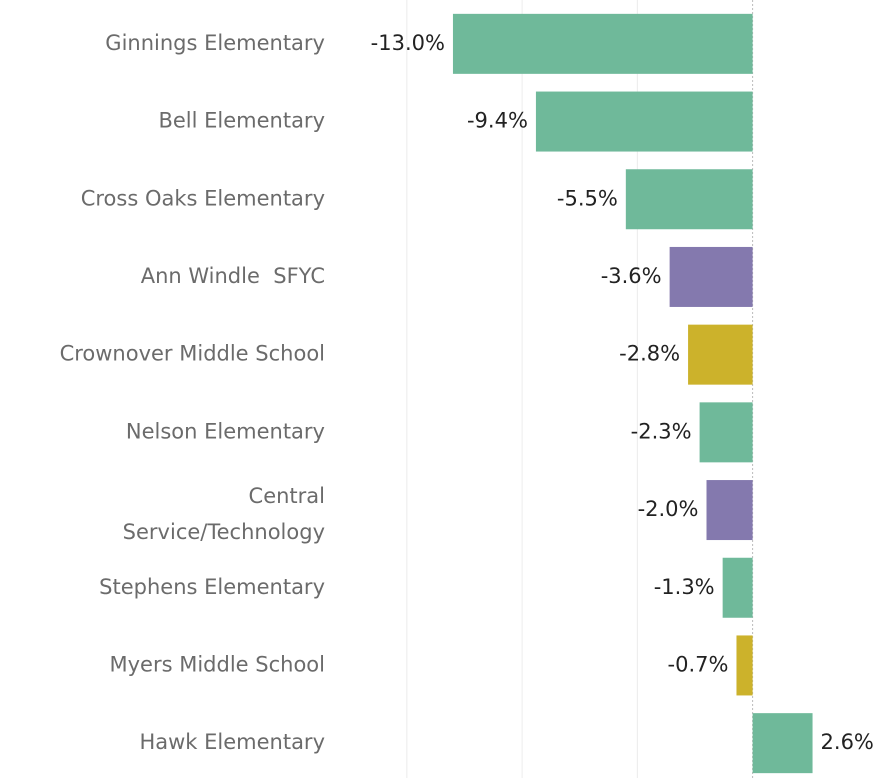  Describe the element at coordinates (661, 431) in the screenshot. I see `value-label: -2.3%` at that location.